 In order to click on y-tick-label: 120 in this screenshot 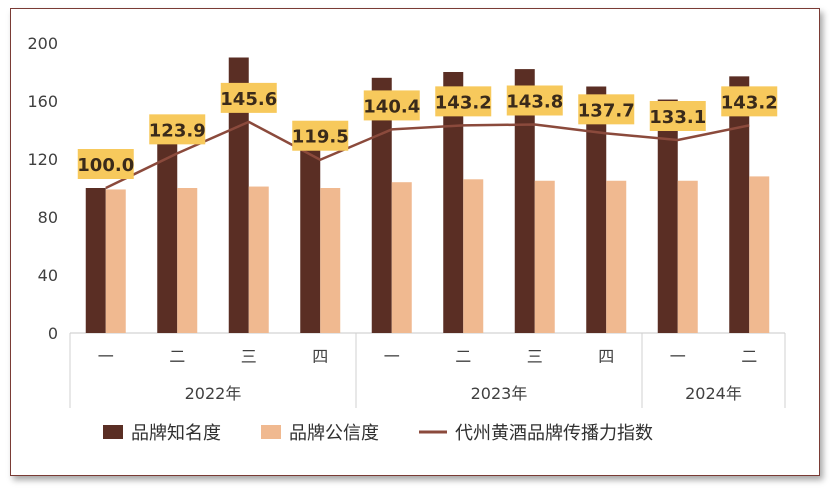, I will do `click(42, 159)`.